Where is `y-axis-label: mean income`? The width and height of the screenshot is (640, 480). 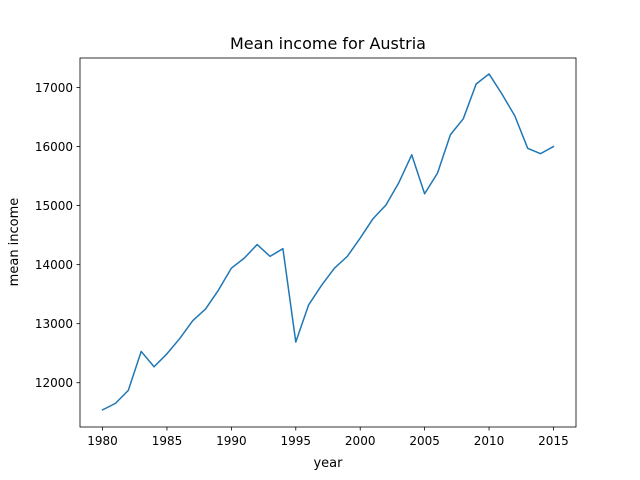 y-axis-label: mean income is located at coordinates (14, 242).